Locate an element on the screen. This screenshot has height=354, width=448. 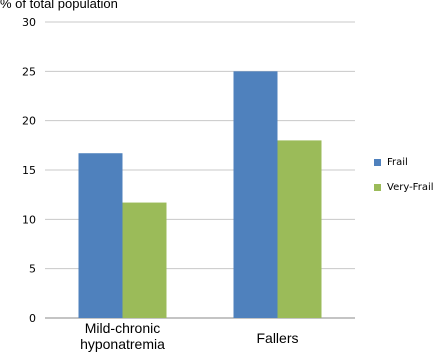
y-tick-label-10: 10 is located at coordinates (29, 219).